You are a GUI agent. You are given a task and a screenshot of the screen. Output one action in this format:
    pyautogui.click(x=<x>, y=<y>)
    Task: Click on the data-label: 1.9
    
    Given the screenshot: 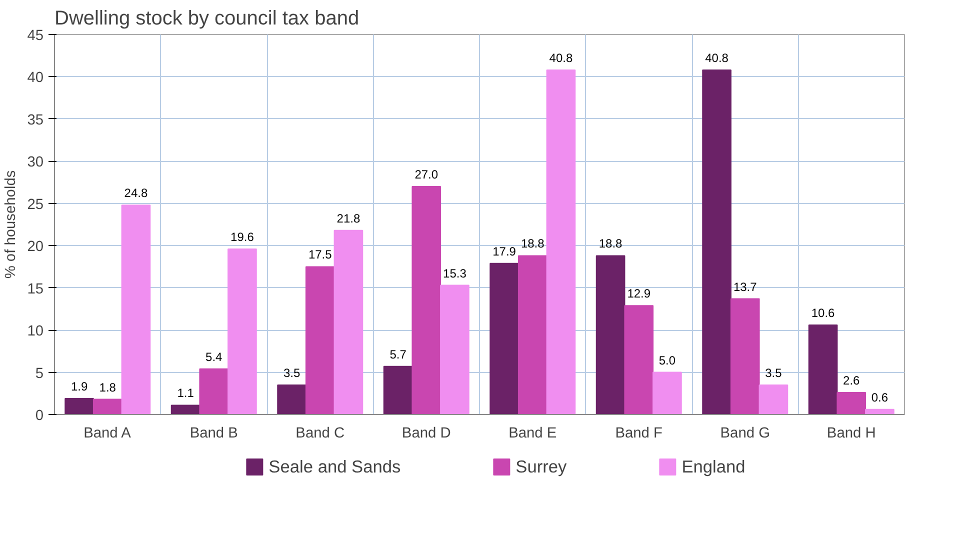 What is the action you would take?
    pyautogui.click(x=79, y=386)
    